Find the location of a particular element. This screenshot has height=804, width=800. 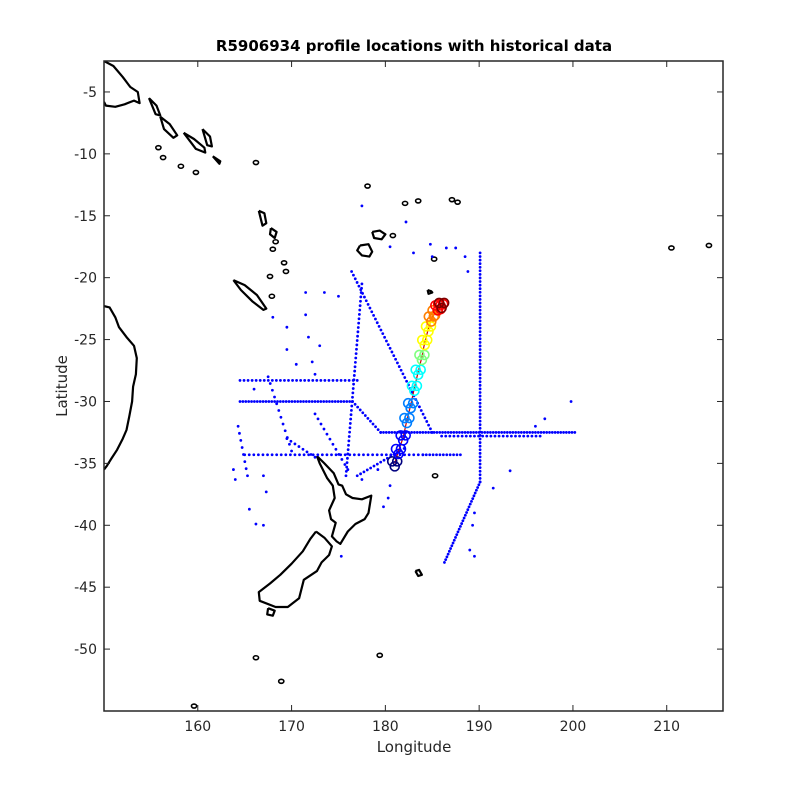

y-tick-label: -5 is located at coordinates (90, 93).